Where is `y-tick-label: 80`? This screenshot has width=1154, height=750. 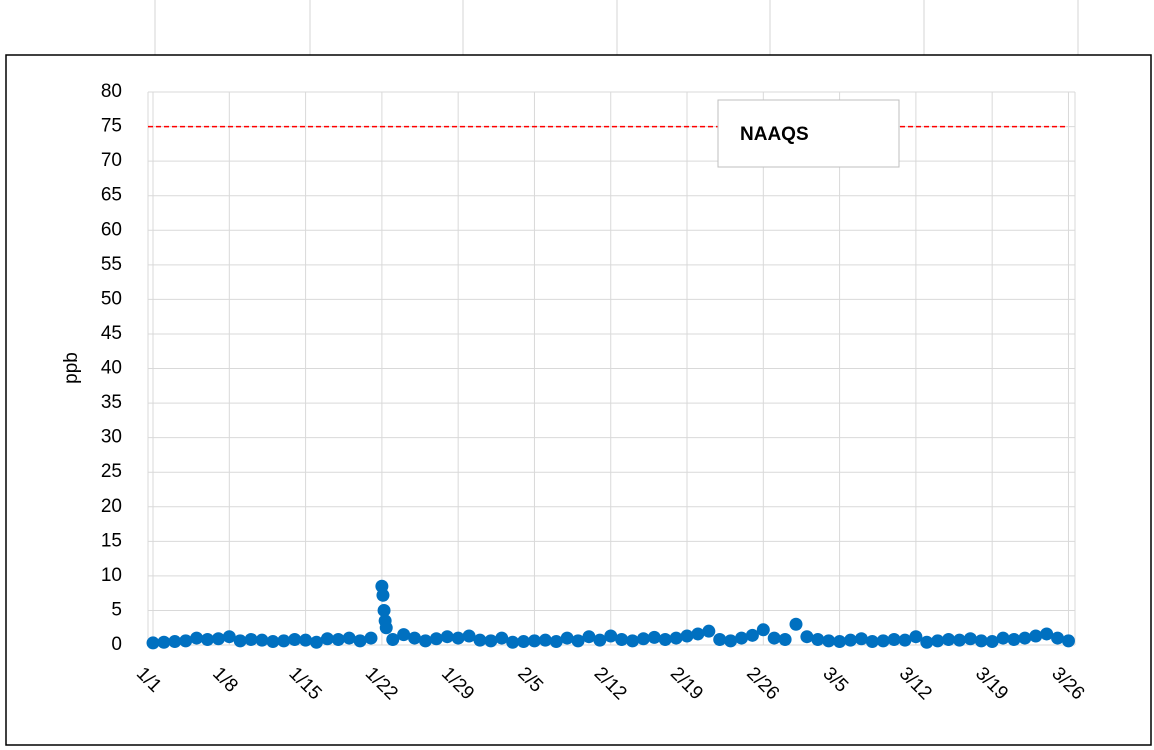 y-tick-label: 80 is located at coordinates (111, 91).